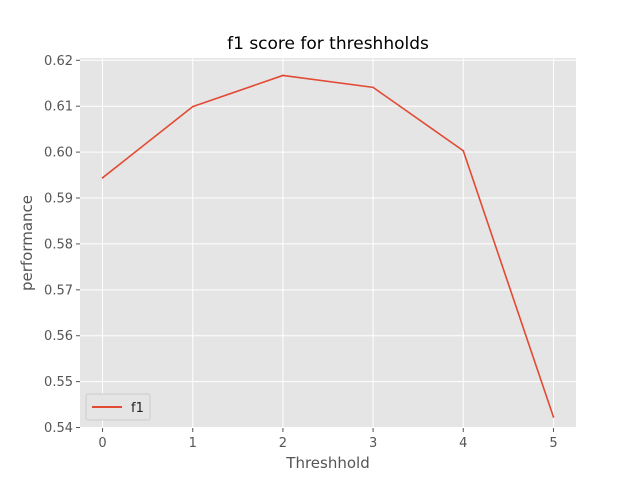 The image size is (640, 480). What do you see at coordinates (463, 443) in the screenshot?
I see `x-tick-label: 4` at bounding box center [463, 443].